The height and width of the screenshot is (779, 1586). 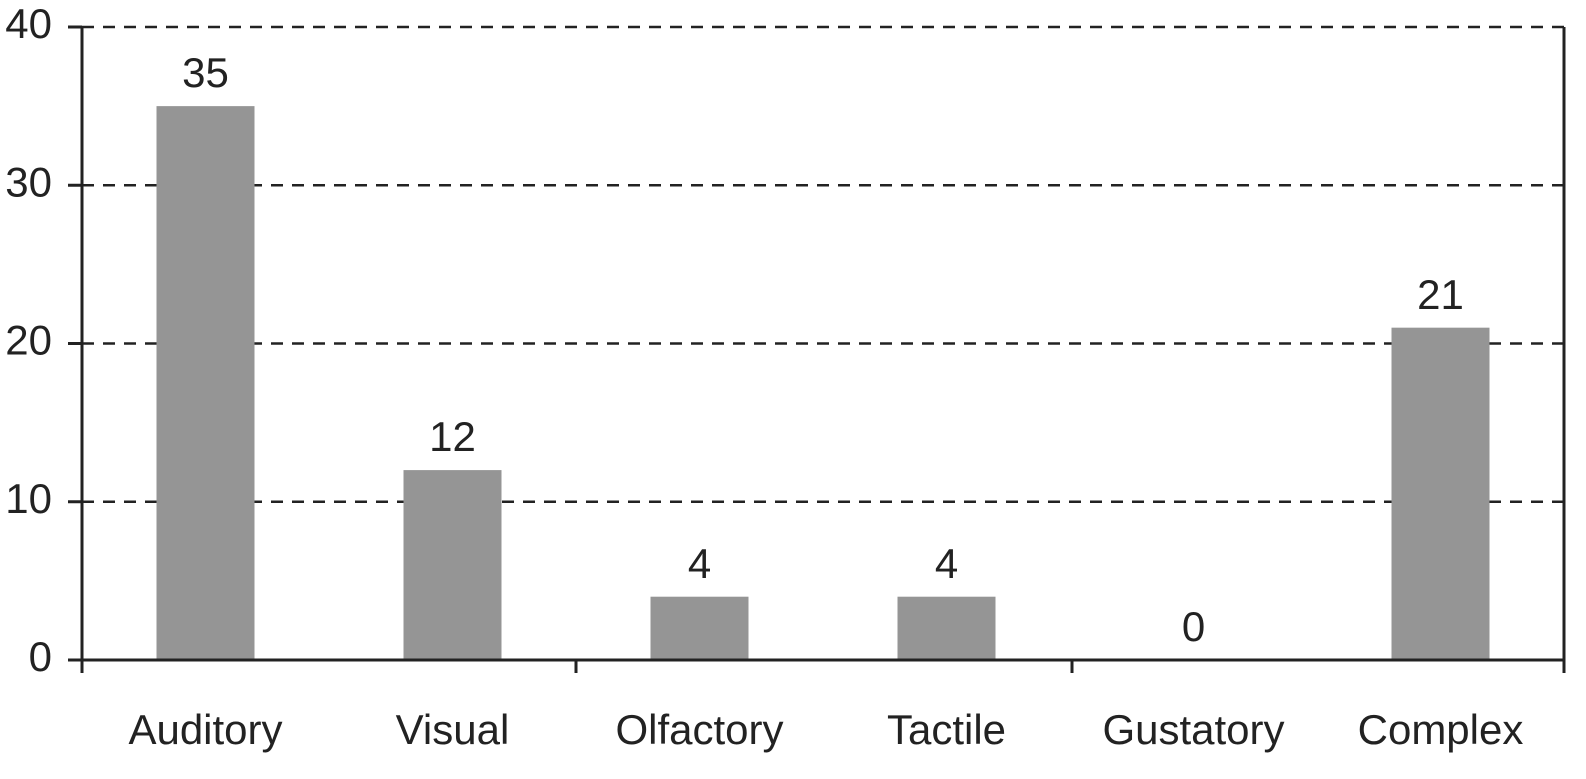 I want to click on value-label: 0, so click(x=1193, y=626).